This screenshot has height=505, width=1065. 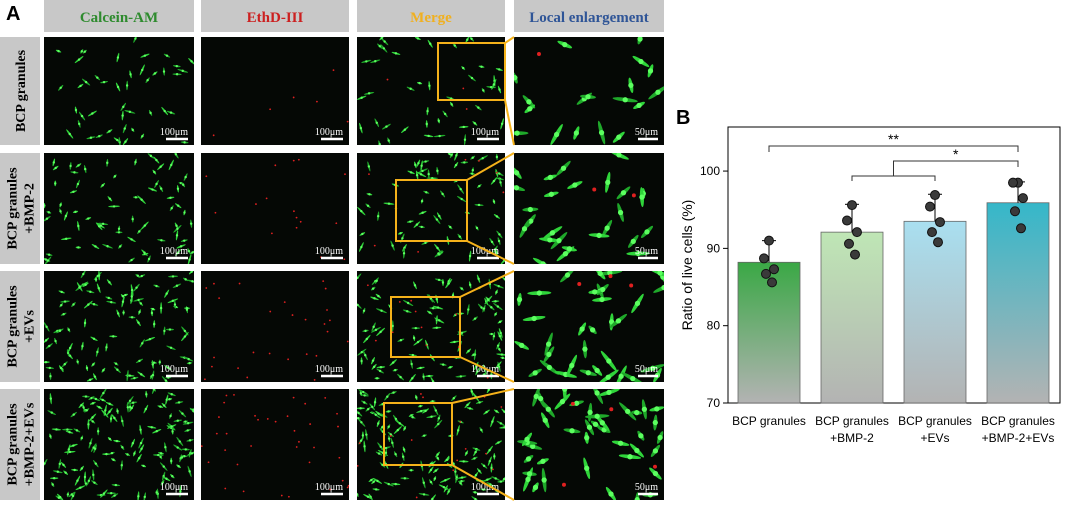 What do you see at coordinates (893, 148) in the screenshot?
I see `significance-bracket` at bounding box center [893, 148].